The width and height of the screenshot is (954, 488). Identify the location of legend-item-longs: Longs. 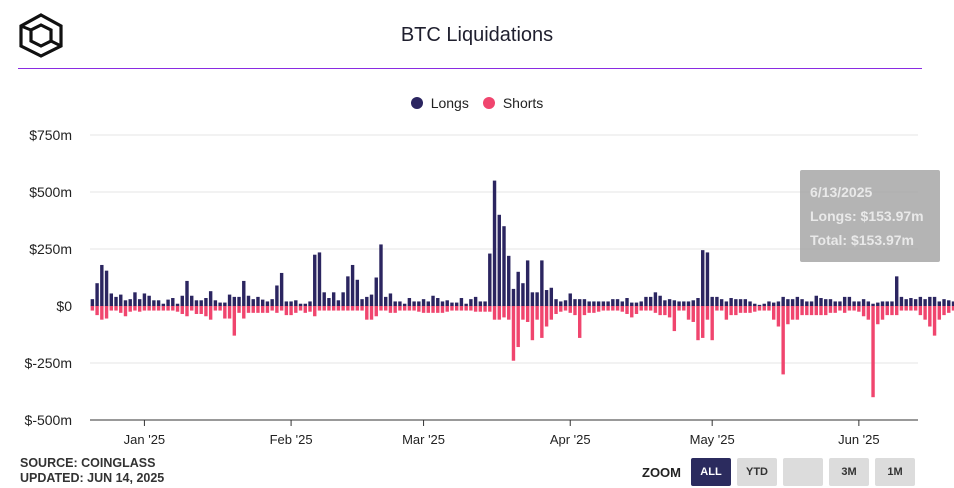
(439, 103).